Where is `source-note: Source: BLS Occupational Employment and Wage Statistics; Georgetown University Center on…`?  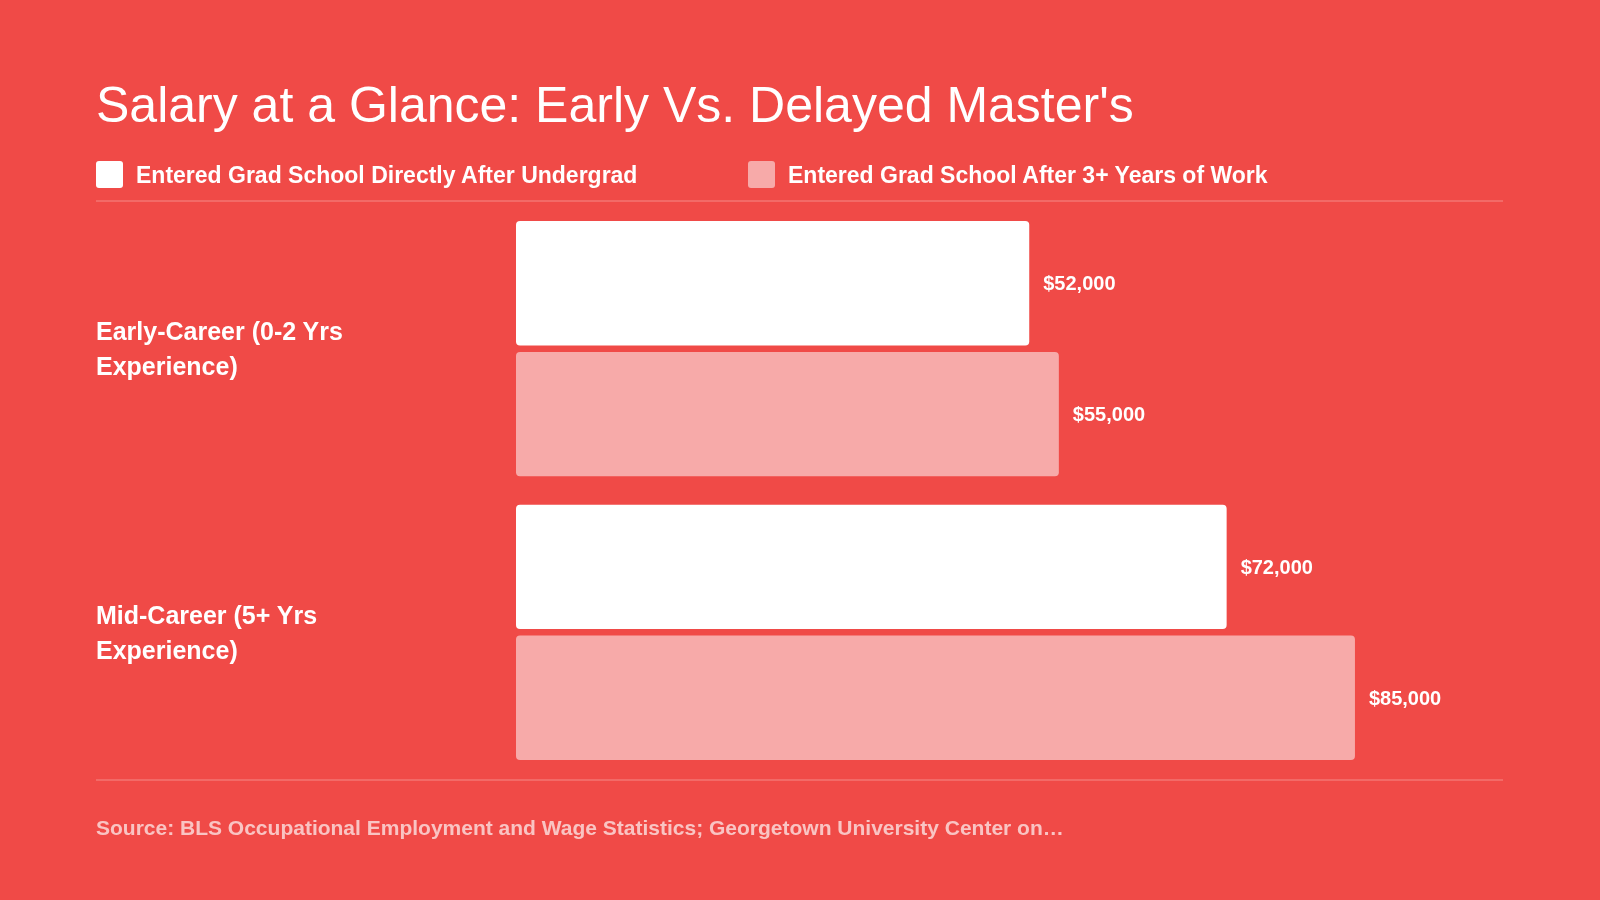 source-note: Source: BLS Occupational Employment and Wage Statistics; Georgetown University Center on… is located at coordinates (580, 828).